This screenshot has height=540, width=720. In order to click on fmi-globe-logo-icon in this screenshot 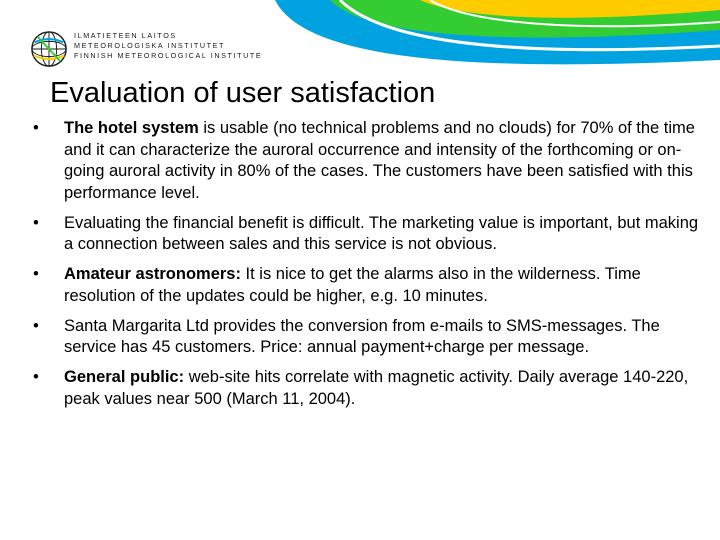, I will do `click(49, 49)`.